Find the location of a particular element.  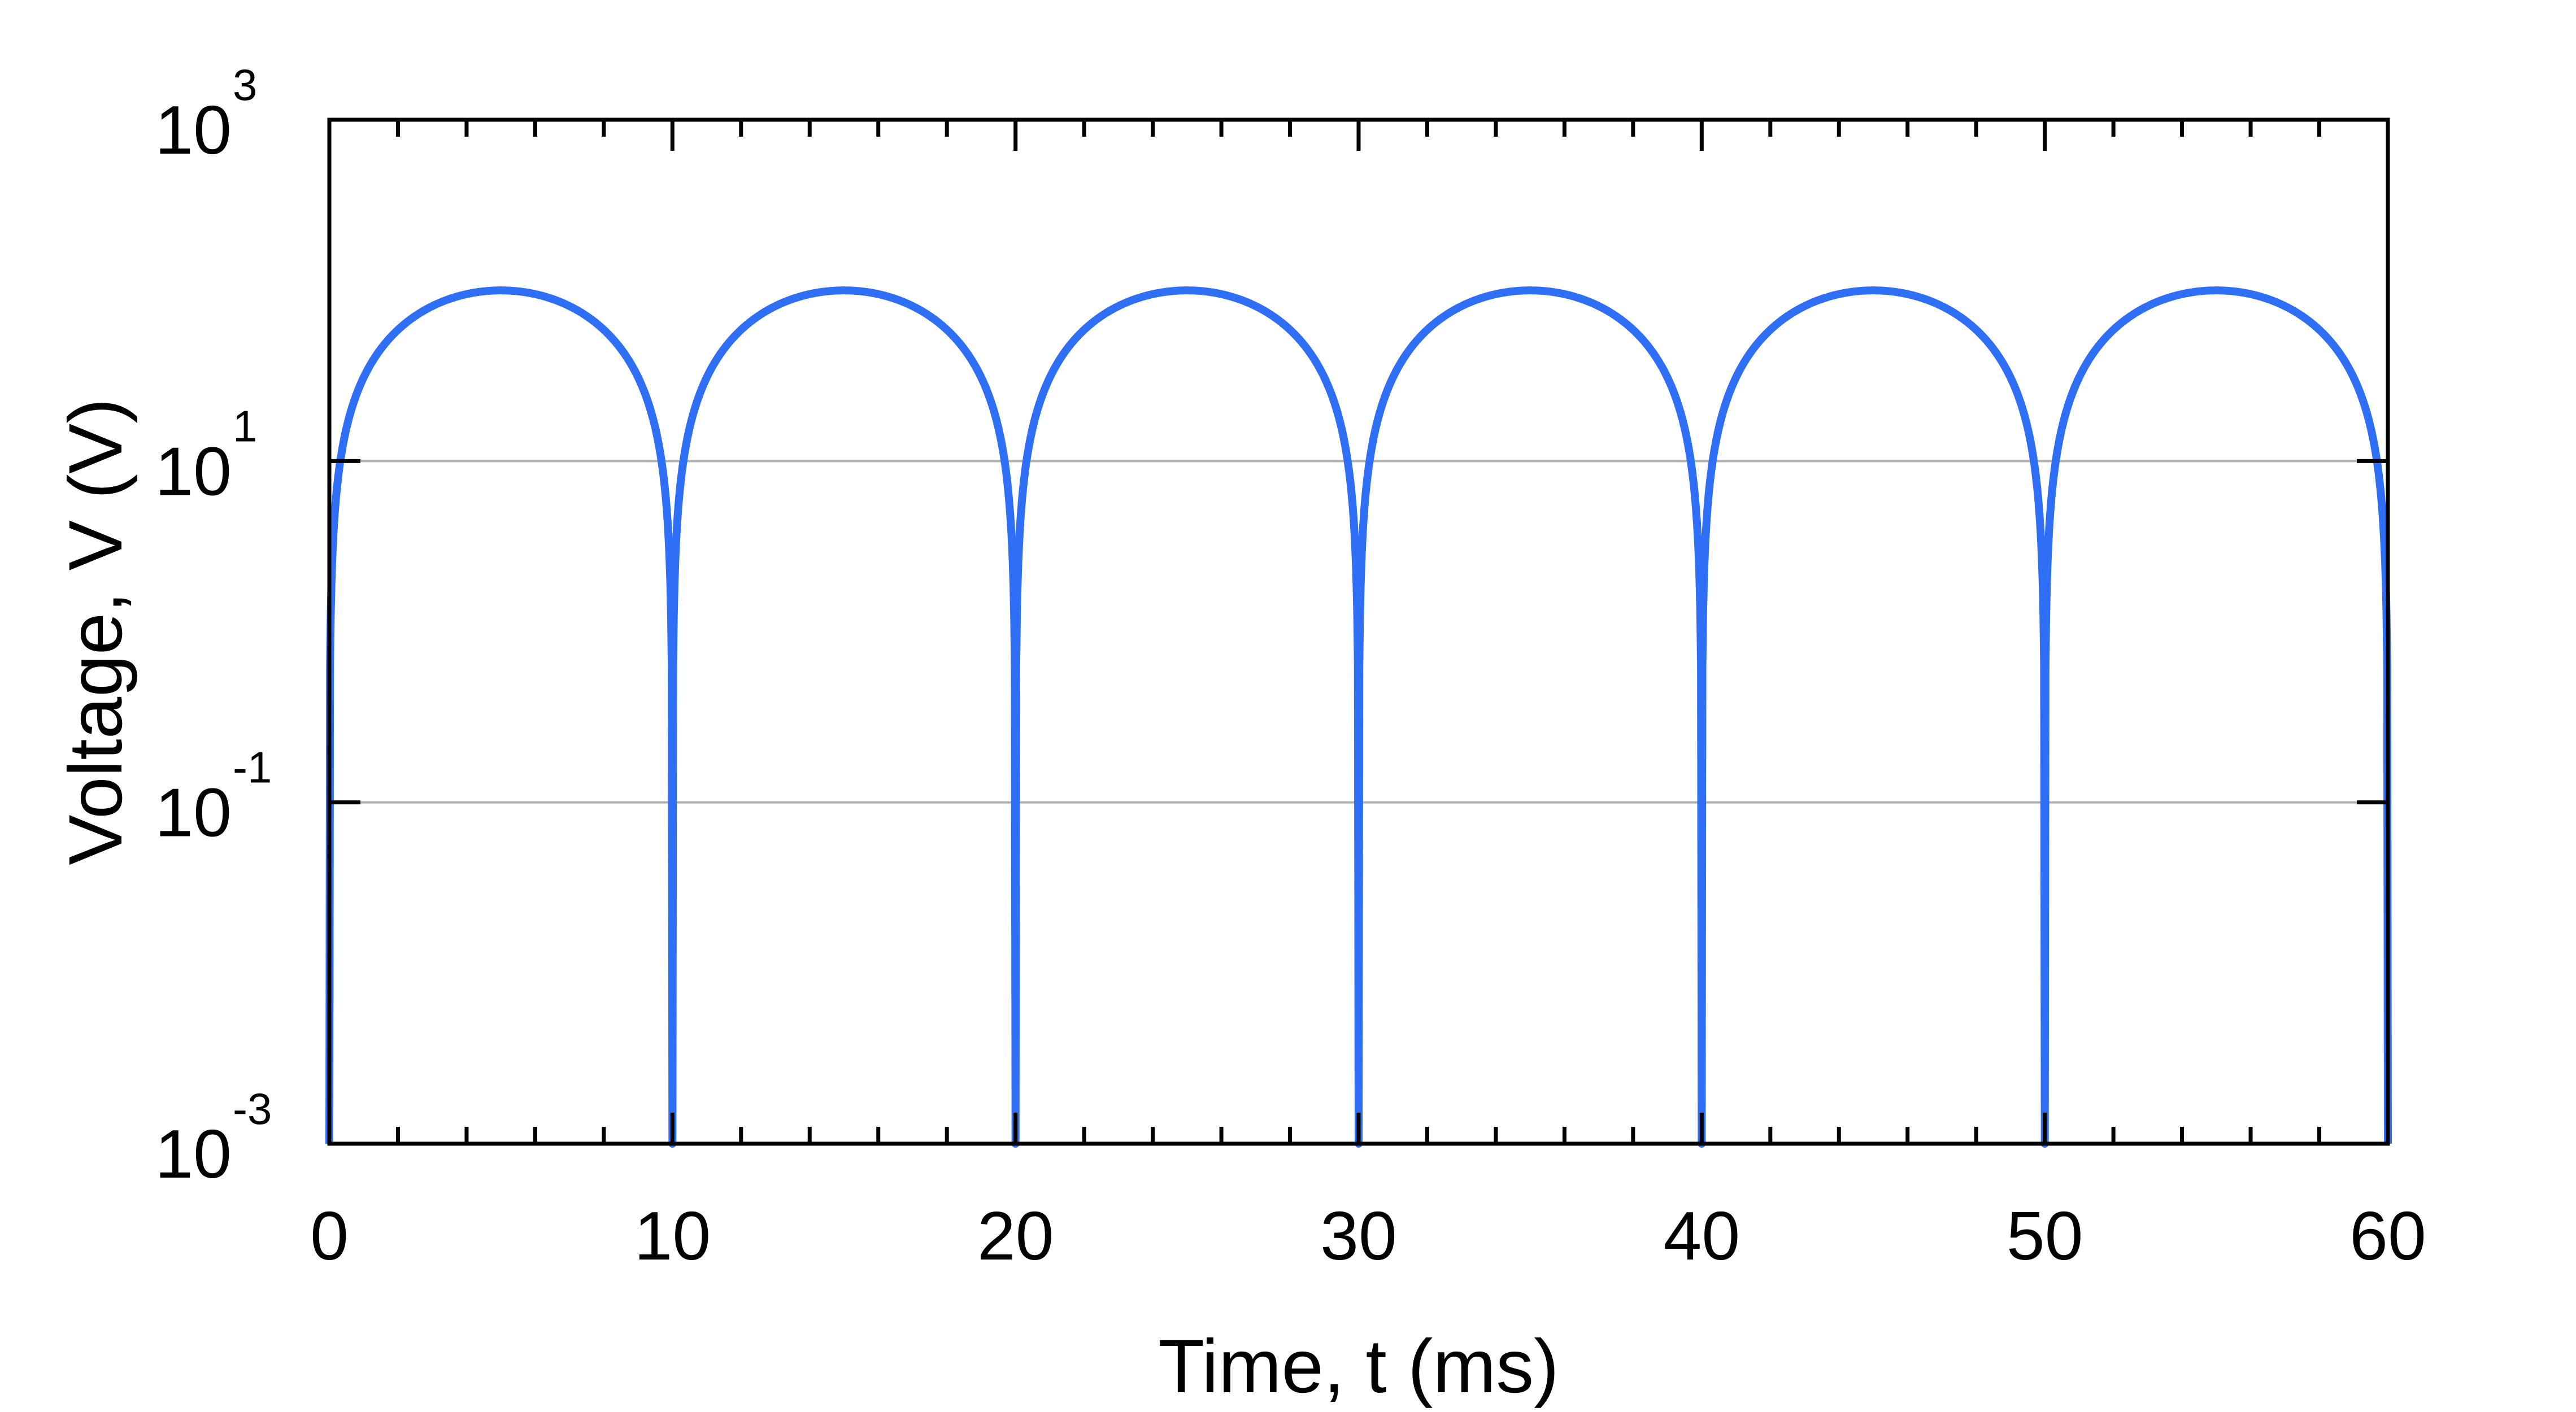

y-tick-label-exponent: 1 is located at coordinates (245, 426).